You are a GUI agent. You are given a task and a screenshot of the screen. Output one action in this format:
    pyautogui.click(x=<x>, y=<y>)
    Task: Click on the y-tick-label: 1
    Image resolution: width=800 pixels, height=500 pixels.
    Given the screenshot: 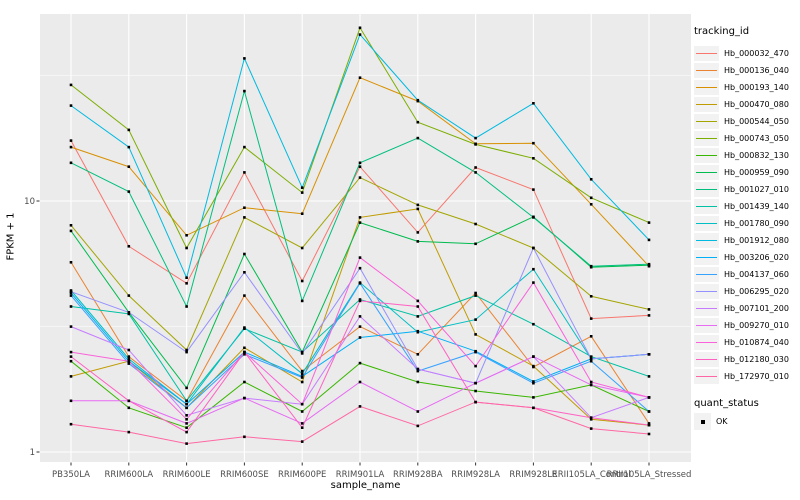 What is the action you would take?
    pyautogui.click(x=32, y=453)
    